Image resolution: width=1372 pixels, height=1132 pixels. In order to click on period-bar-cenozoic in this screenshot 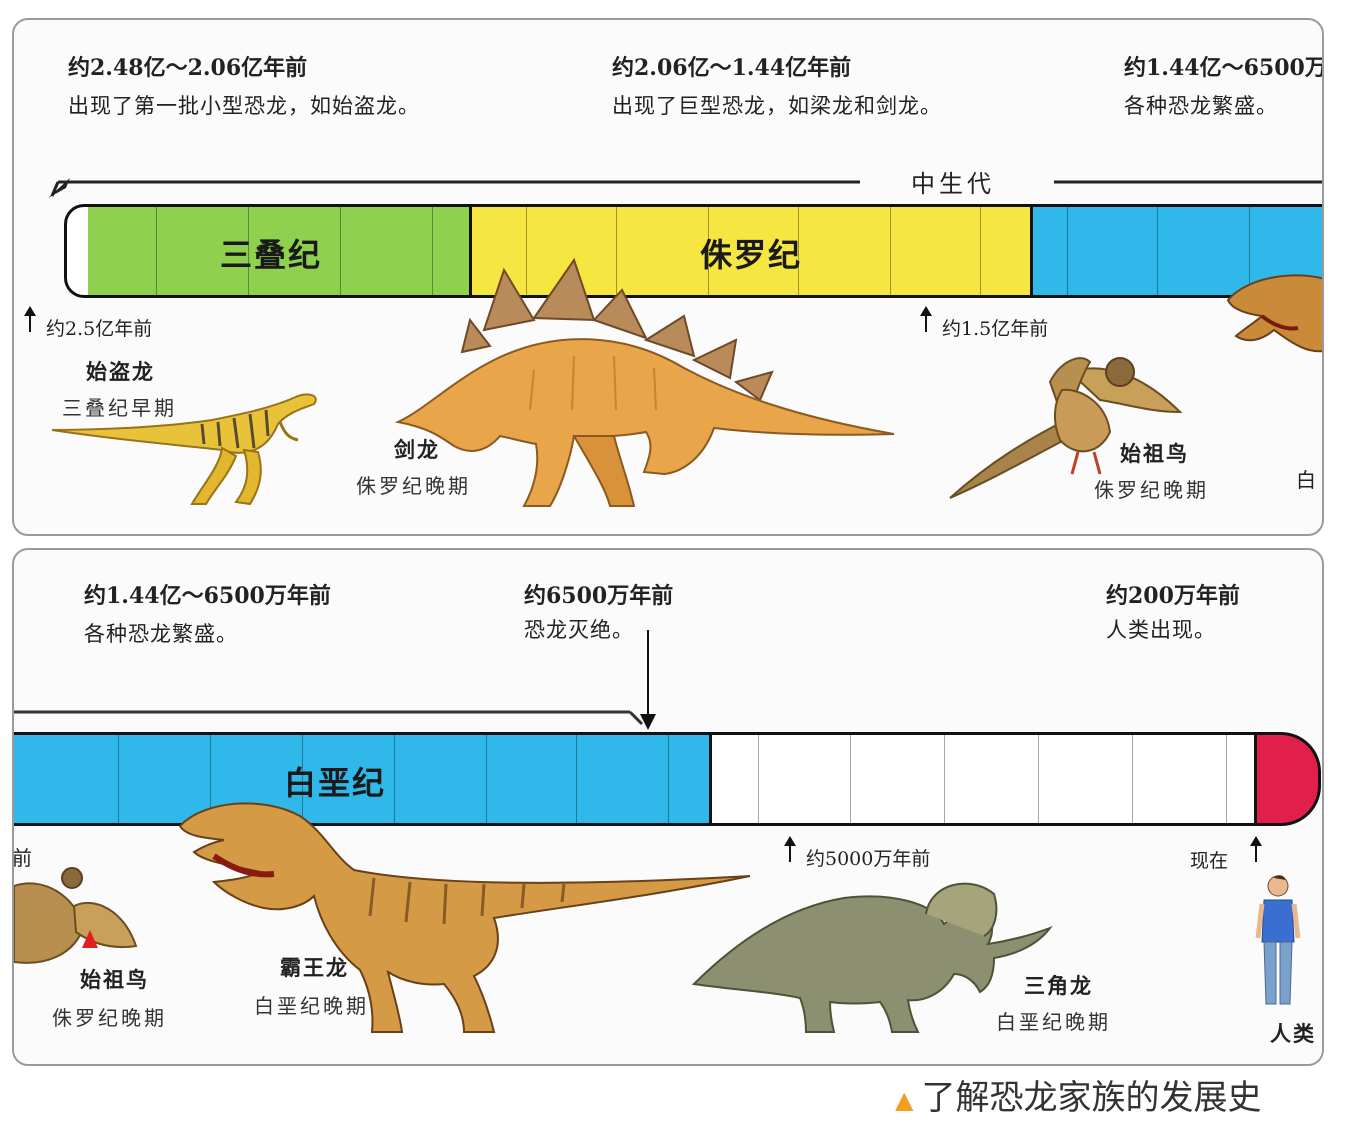, I will do `click(984, 779)`.